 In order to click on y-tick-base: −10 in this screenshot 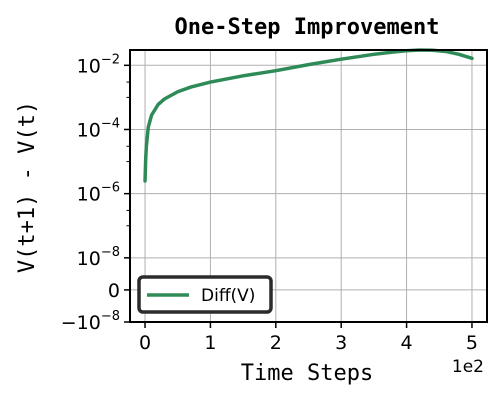, I will do `click(81, 323)`.